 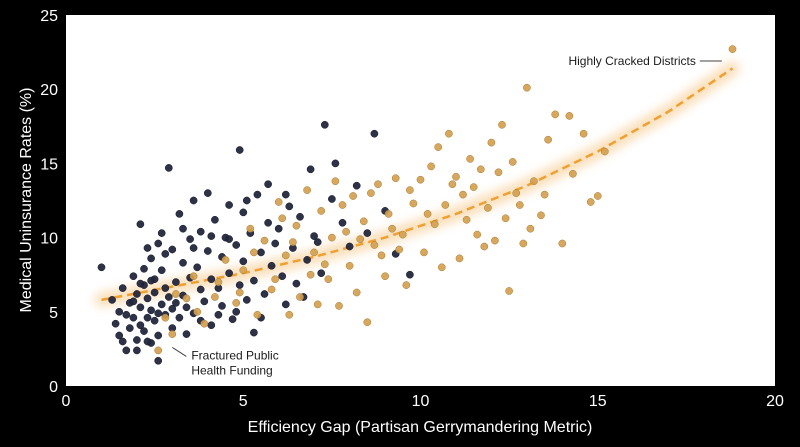 I want to click on annotation-label: Highly Cracked Districts, so click(x=631, y=61).